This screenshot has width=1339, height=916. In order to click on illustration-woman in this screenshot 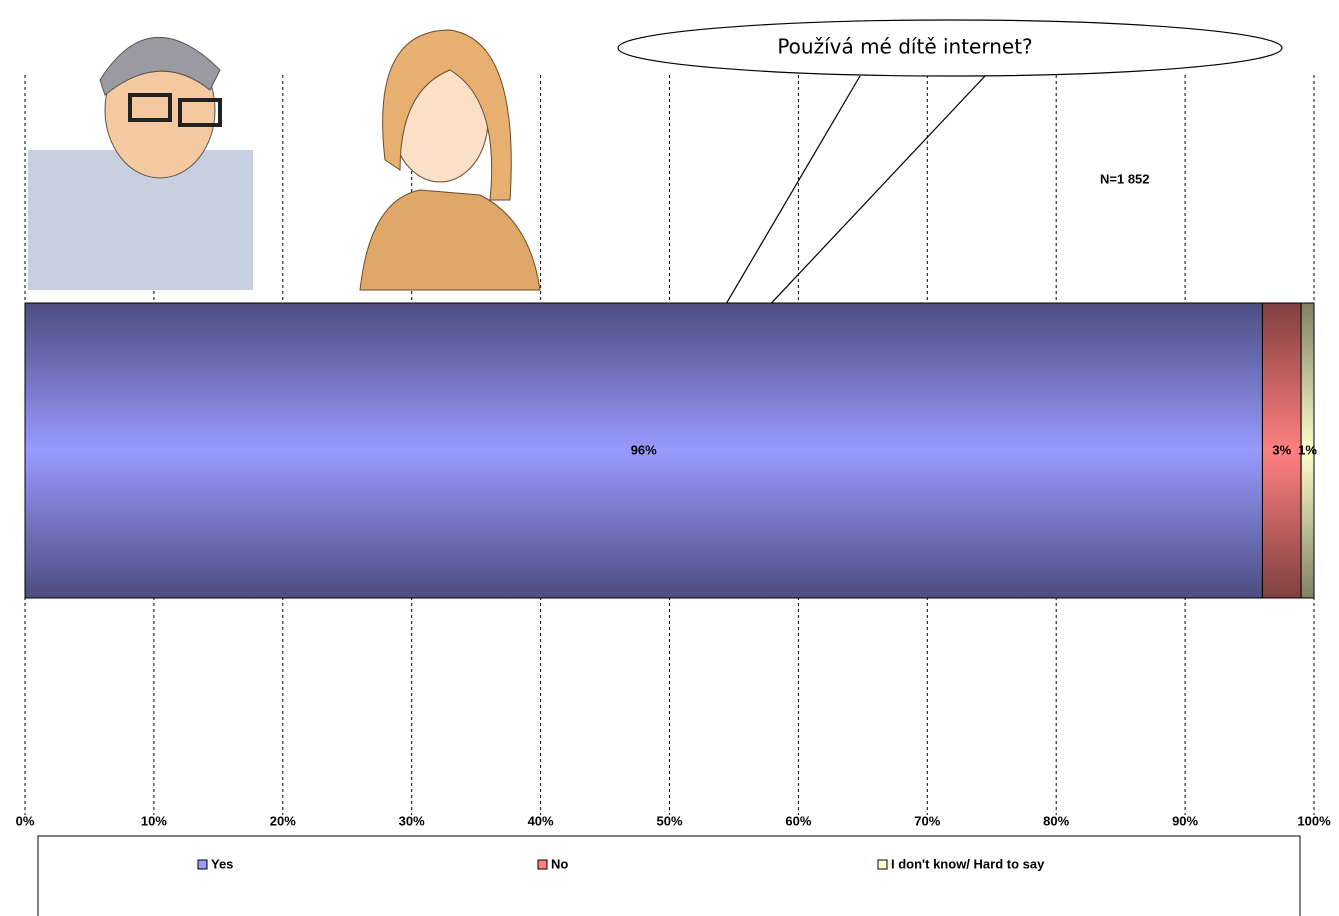, I will do `click(450, 160)`.